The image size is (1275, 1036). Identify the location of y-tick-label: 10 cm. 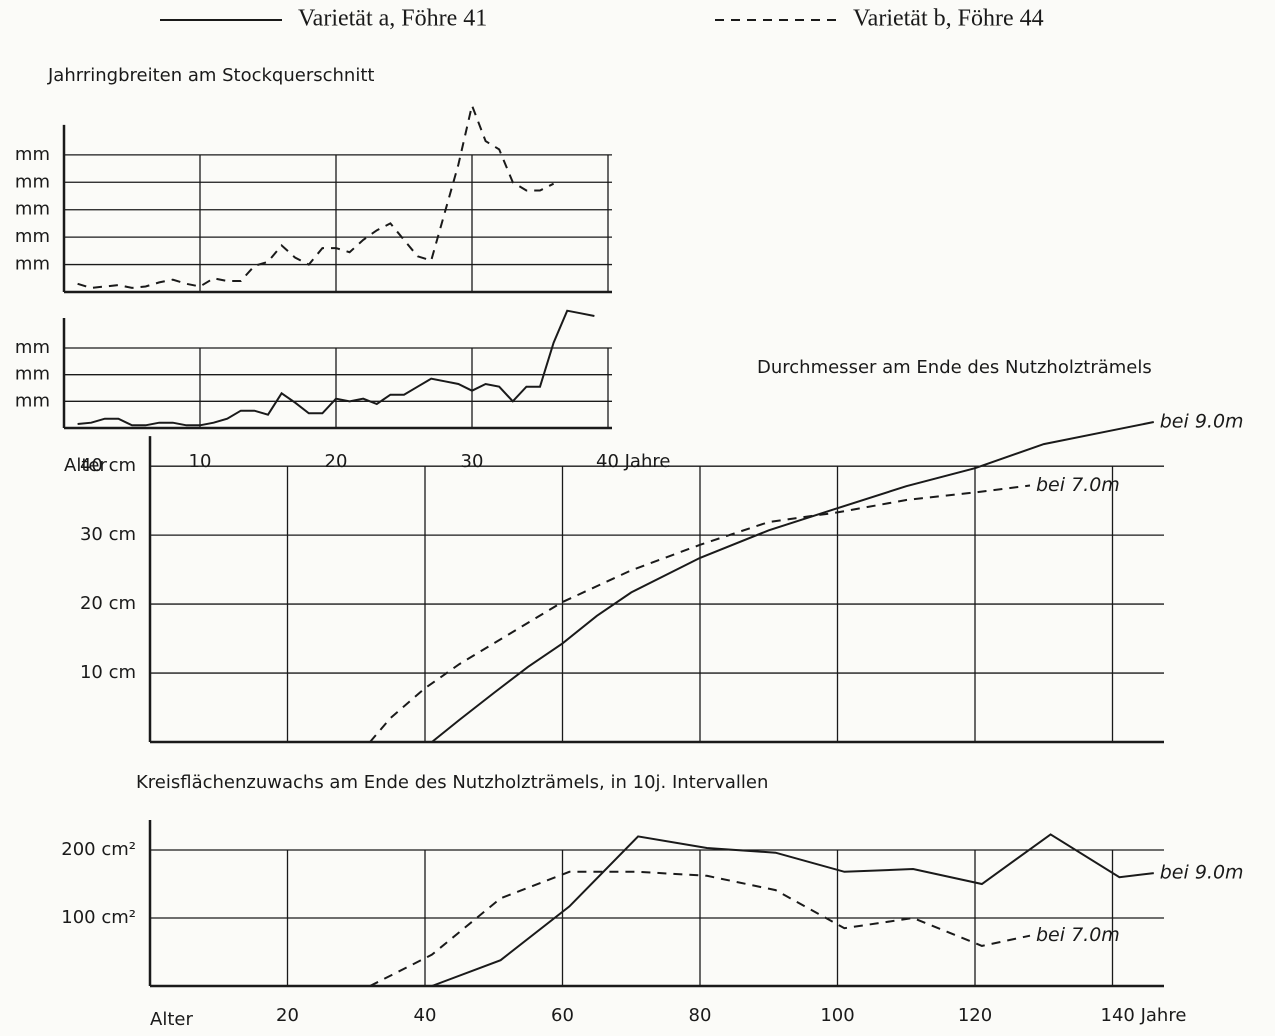
(108, 672).